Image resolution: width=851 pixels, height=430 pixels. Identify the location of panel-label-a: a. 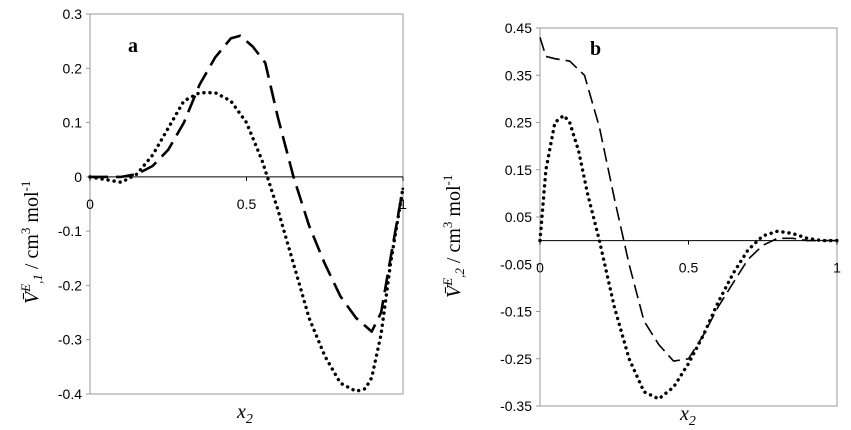
(133, 46).